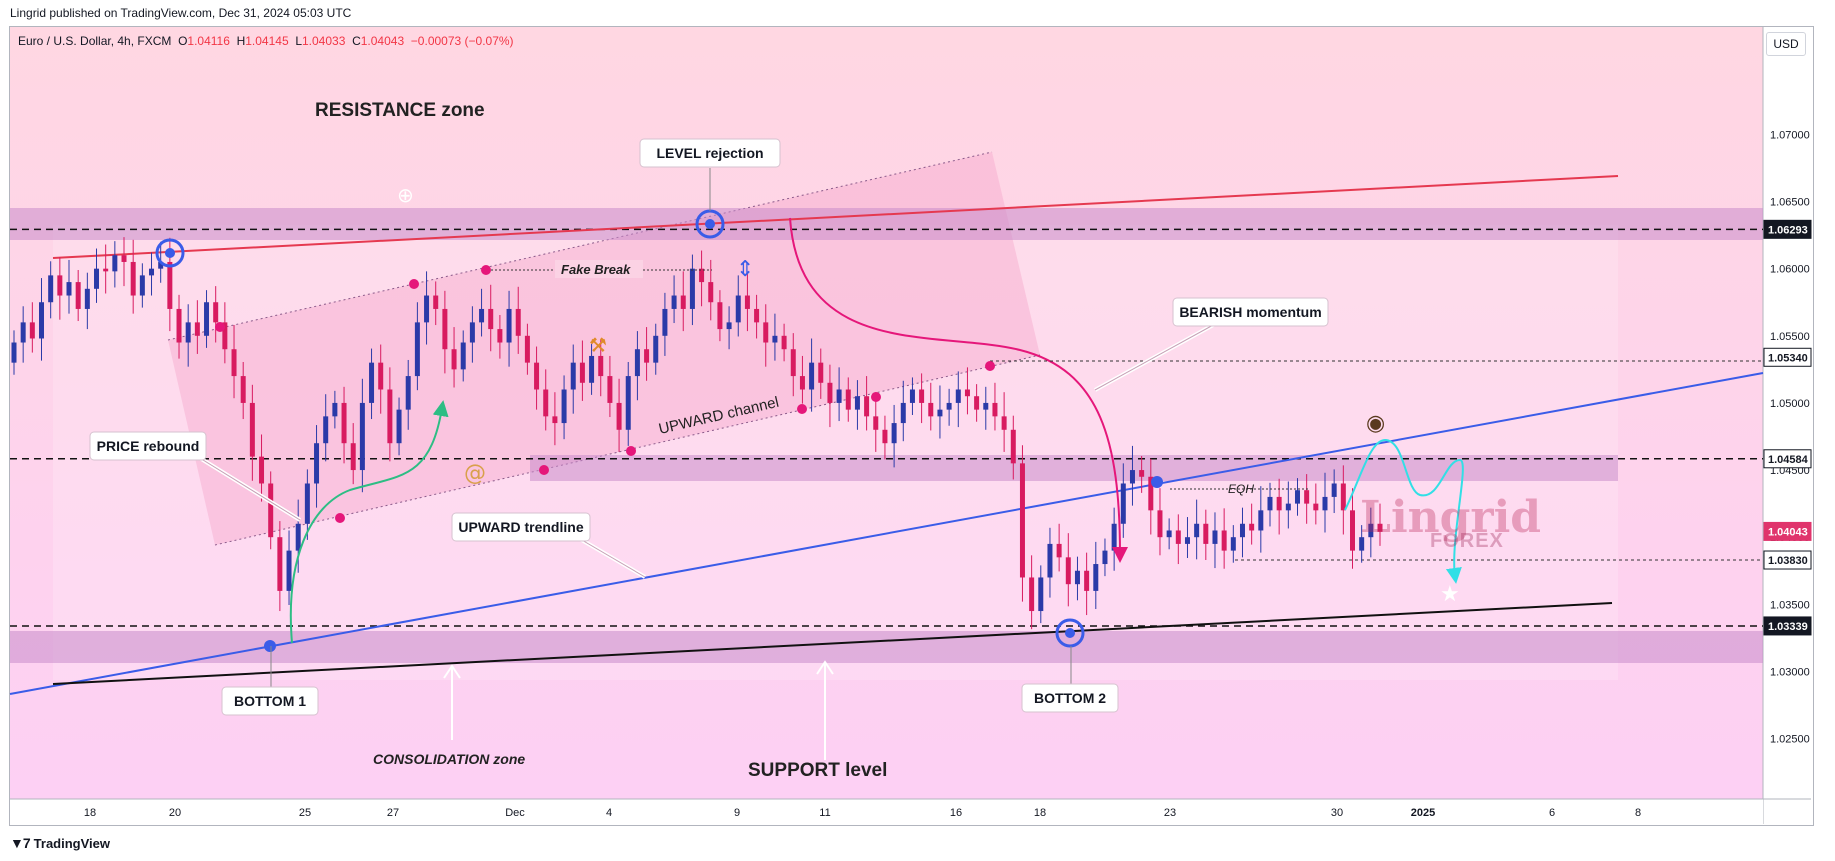 This screenshot has height=861, width=1835. I want to click on x-tick-label: Dec, so click(515, 813).